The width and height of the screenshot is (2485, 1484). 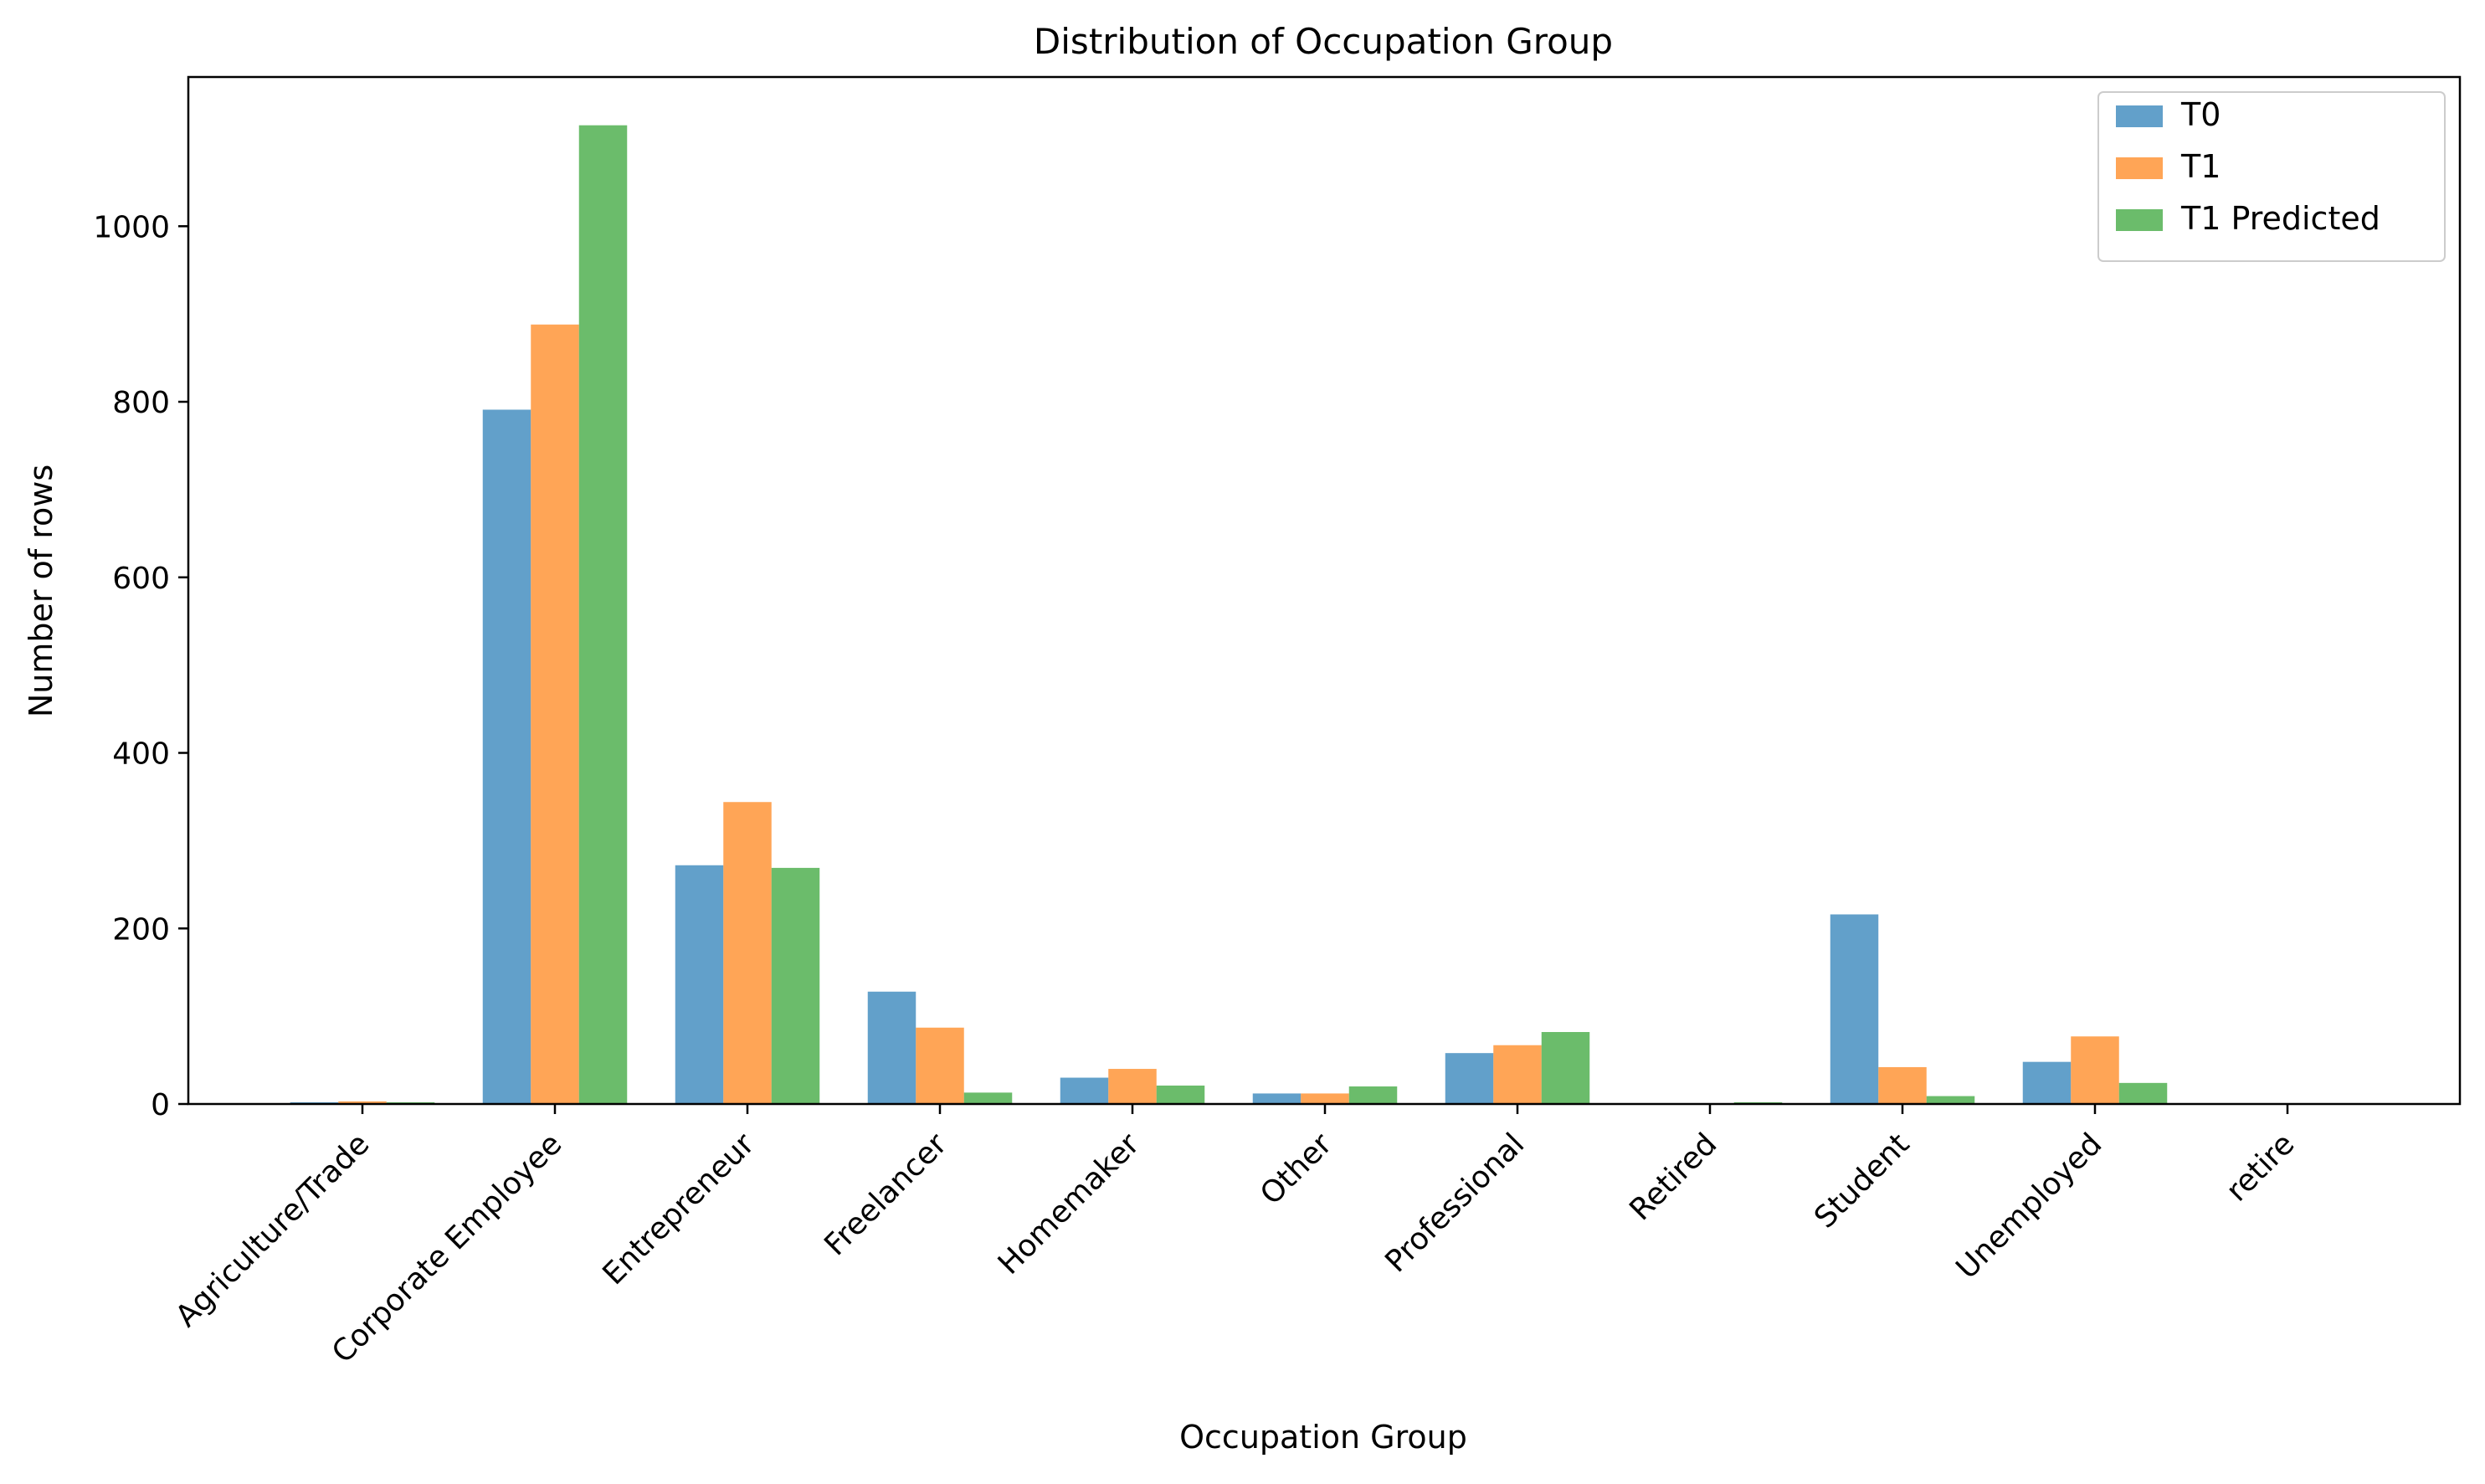 I want to click on legend-box, so click(x=2271, y=177).